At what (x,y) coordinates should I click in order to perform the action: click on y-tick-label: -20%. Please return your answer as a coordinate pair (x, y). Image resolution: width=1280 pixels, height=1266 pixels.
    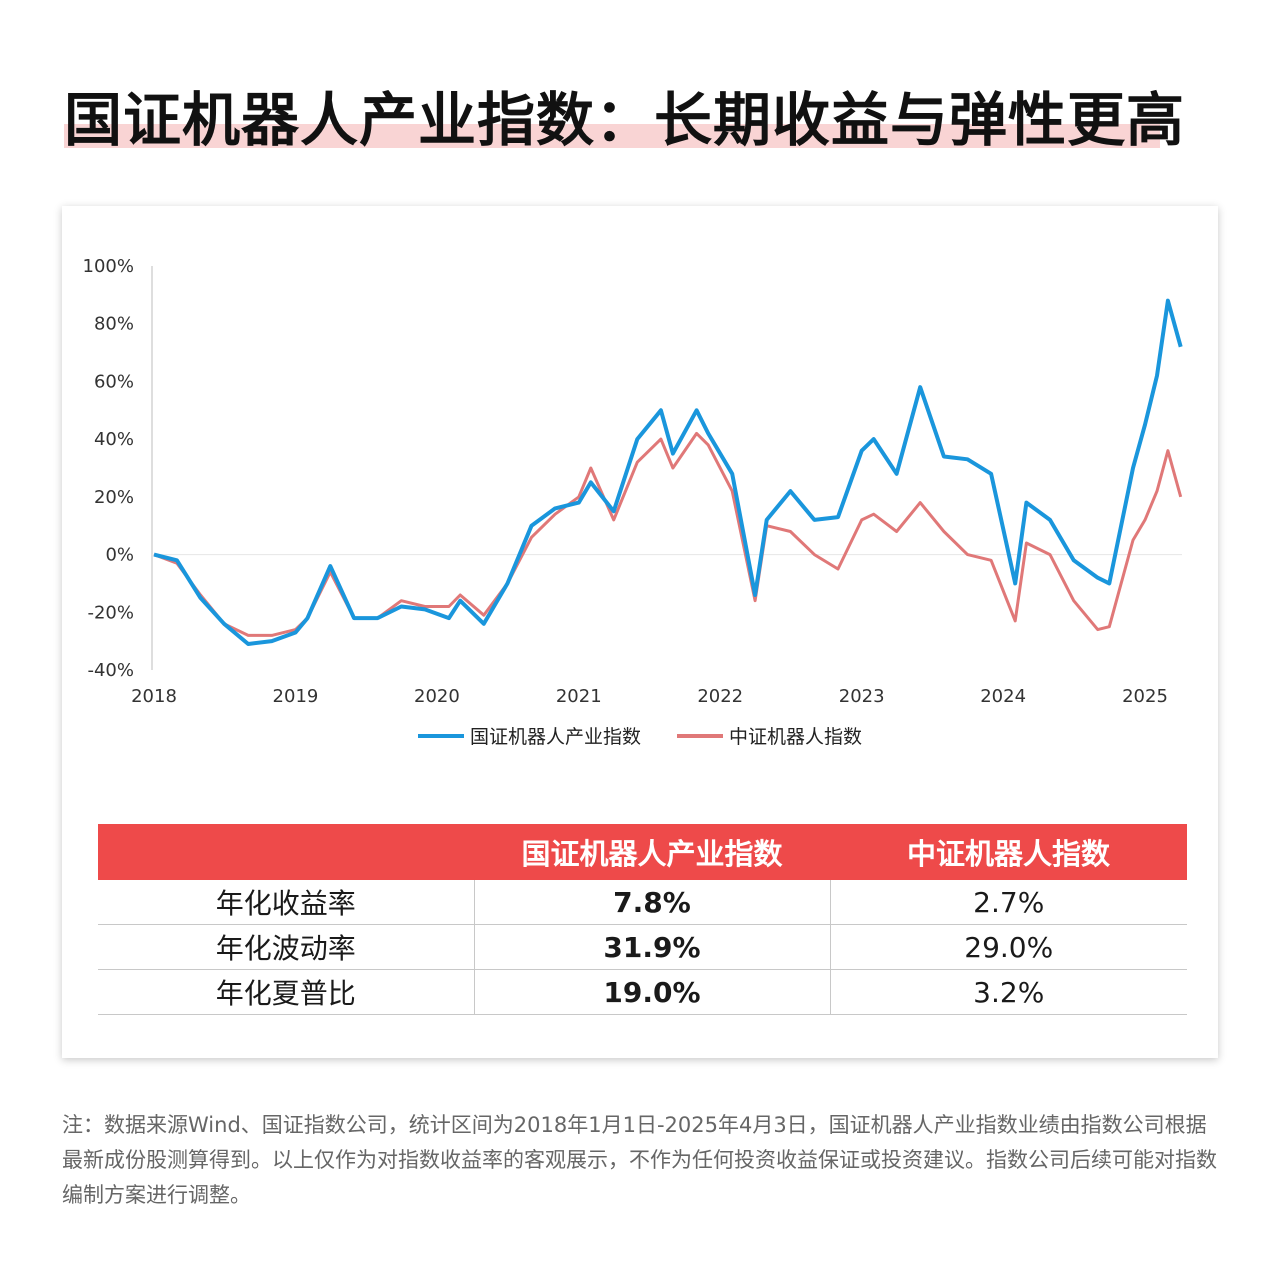
    Looking at the image, I should click on (110, 612).